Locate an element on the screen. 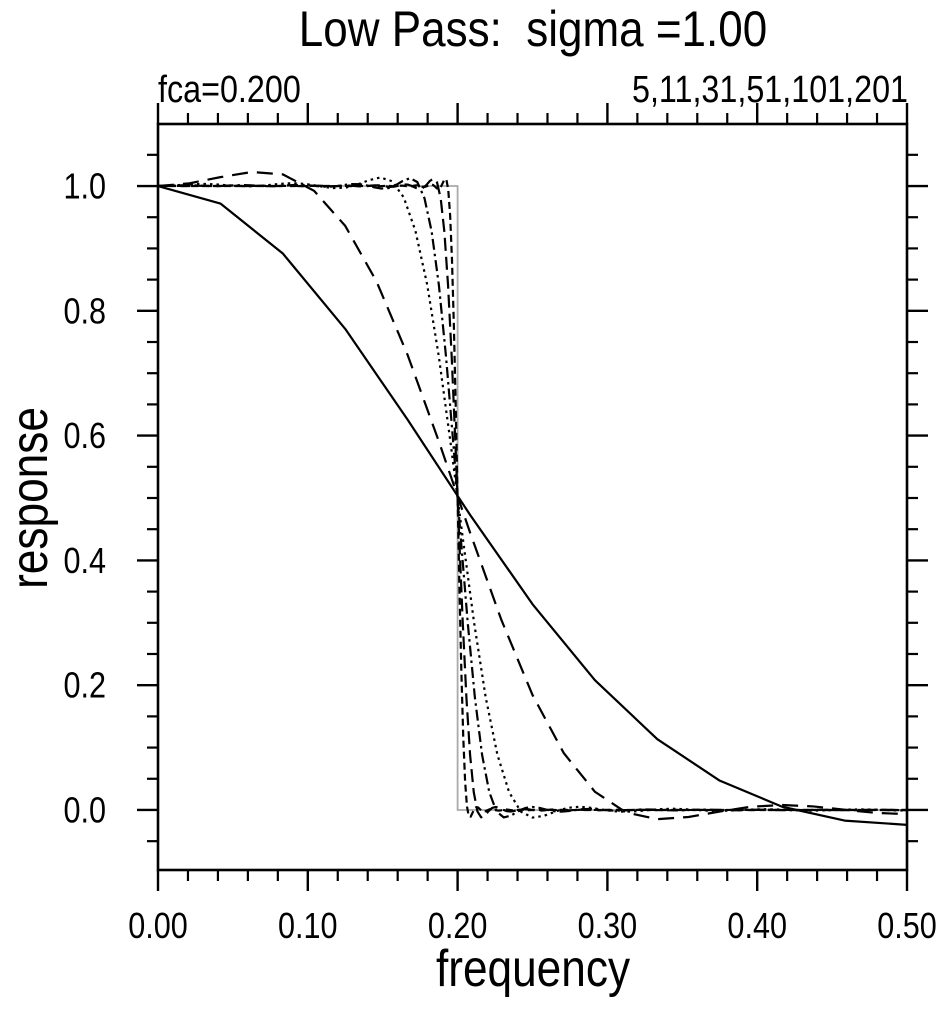  chart-title: Low Pass: sigma =1.00 is located at coordinates (533, 29).